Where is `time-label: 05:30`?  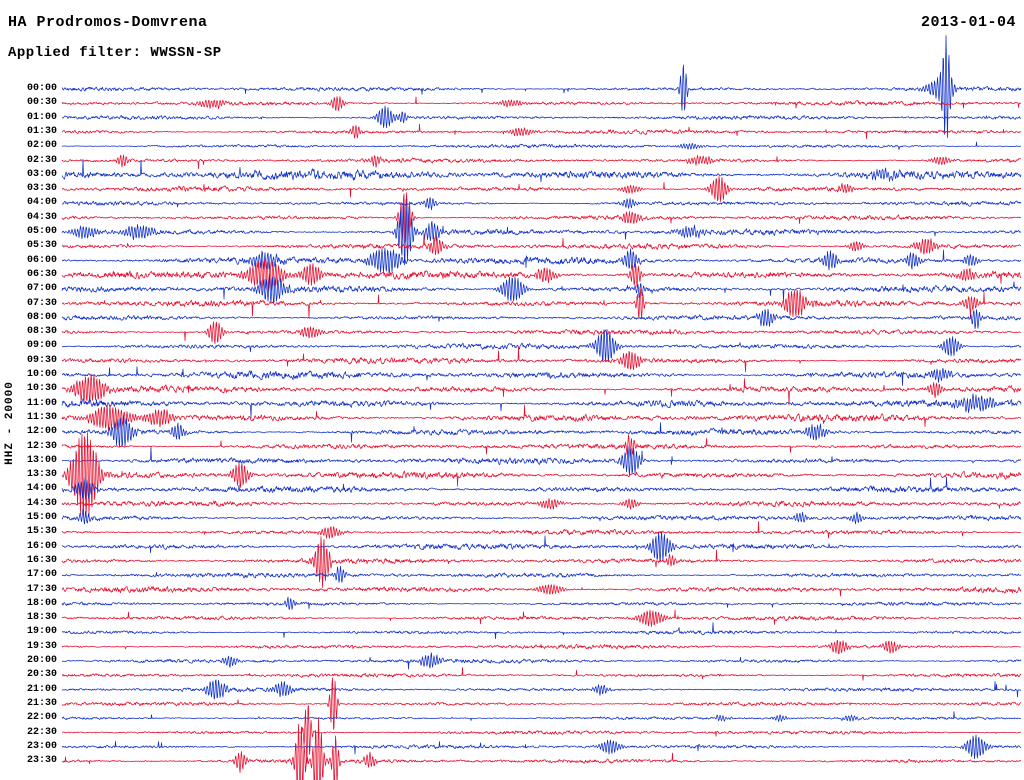 time-label: 05:30 is located at coordinates (41, 246).